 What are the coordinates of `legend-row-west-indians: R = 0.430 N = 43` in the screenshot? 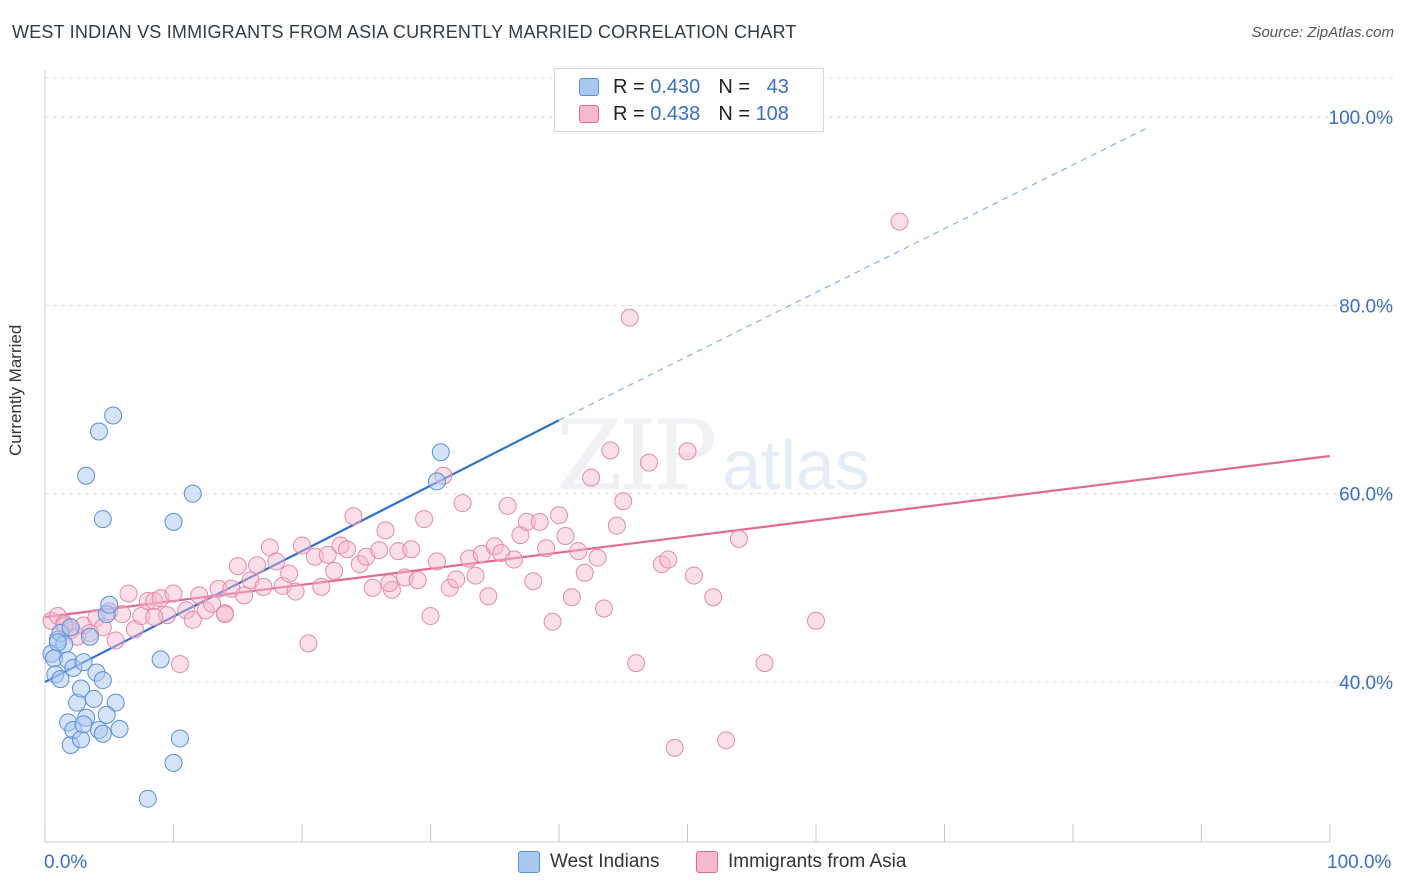 It's located at (684, 87).